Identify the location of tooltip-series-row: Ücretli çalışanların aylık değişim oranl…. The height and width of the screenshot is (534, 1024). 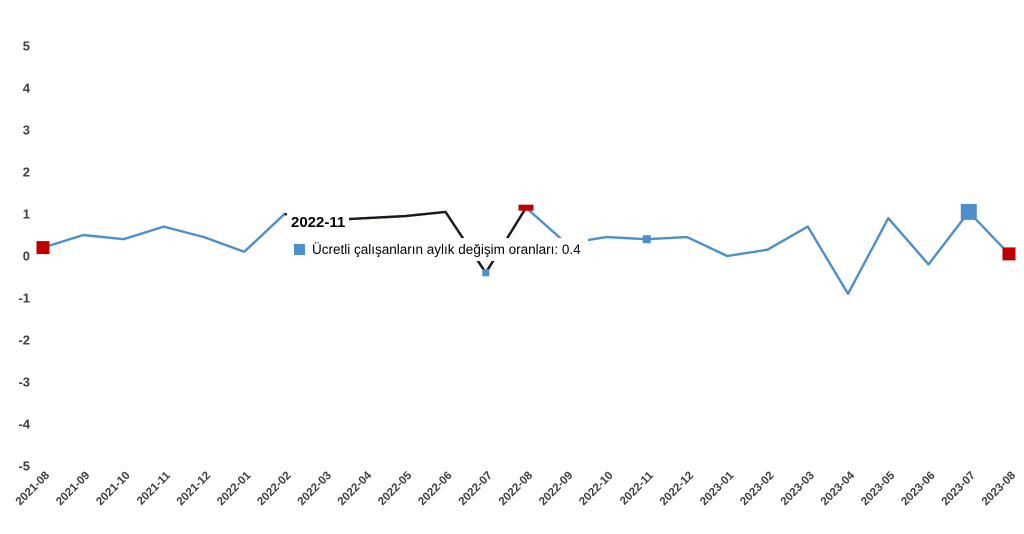
(437, 249).